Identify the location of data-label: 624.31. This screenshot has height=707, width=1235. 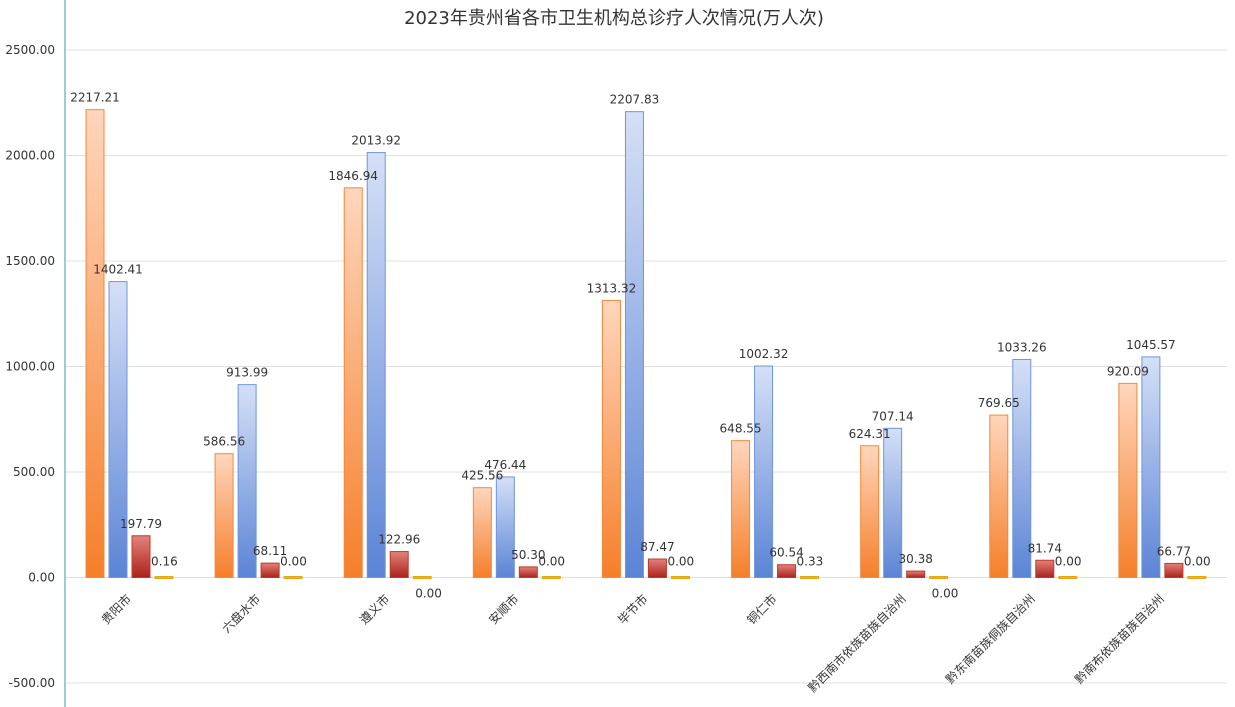
(870, 434).